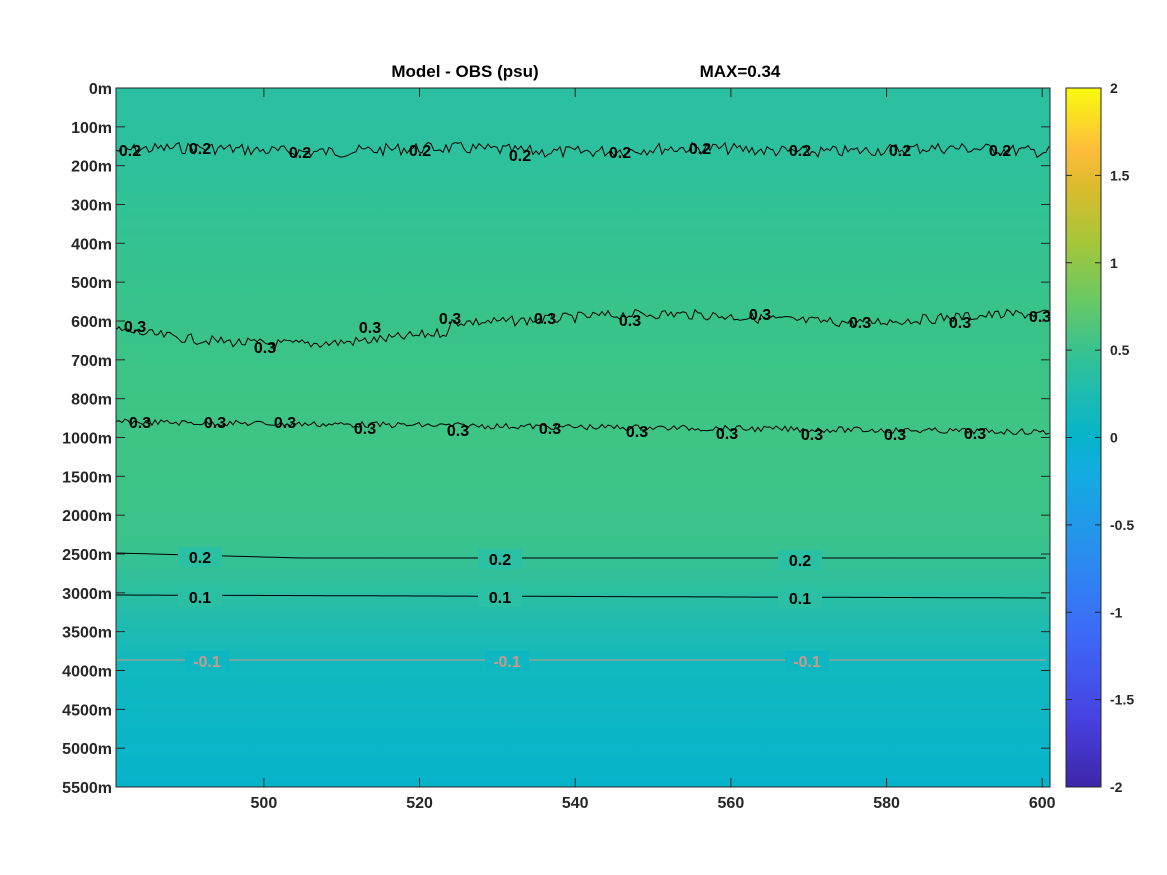 The width and height of the screenshot is (1167, 875). Describe the element at coordinates (1116, 787) in the screenshot. I see `colorbar-tick-label: -2` at that location.